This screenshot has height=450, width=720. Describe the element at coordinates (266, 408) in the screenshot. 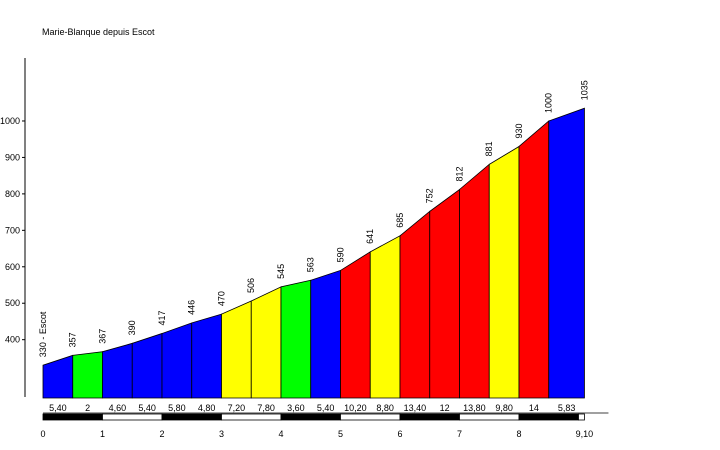

I see `gradient-label: 7,80` at that location.